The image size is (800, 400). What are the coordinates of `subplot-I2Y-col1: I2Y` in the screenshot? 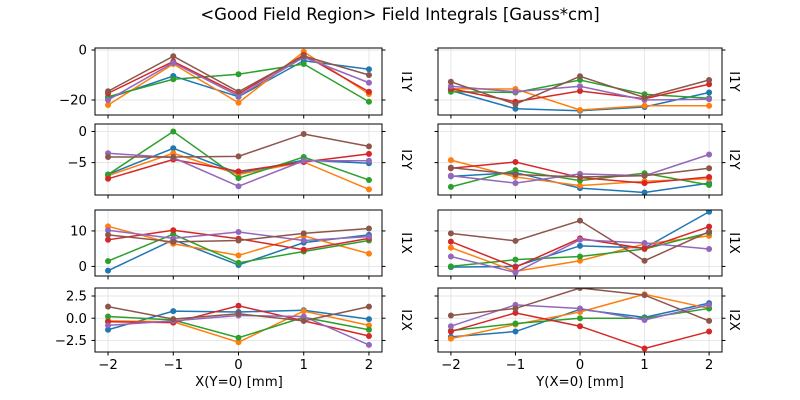 It's located at (587, 161).